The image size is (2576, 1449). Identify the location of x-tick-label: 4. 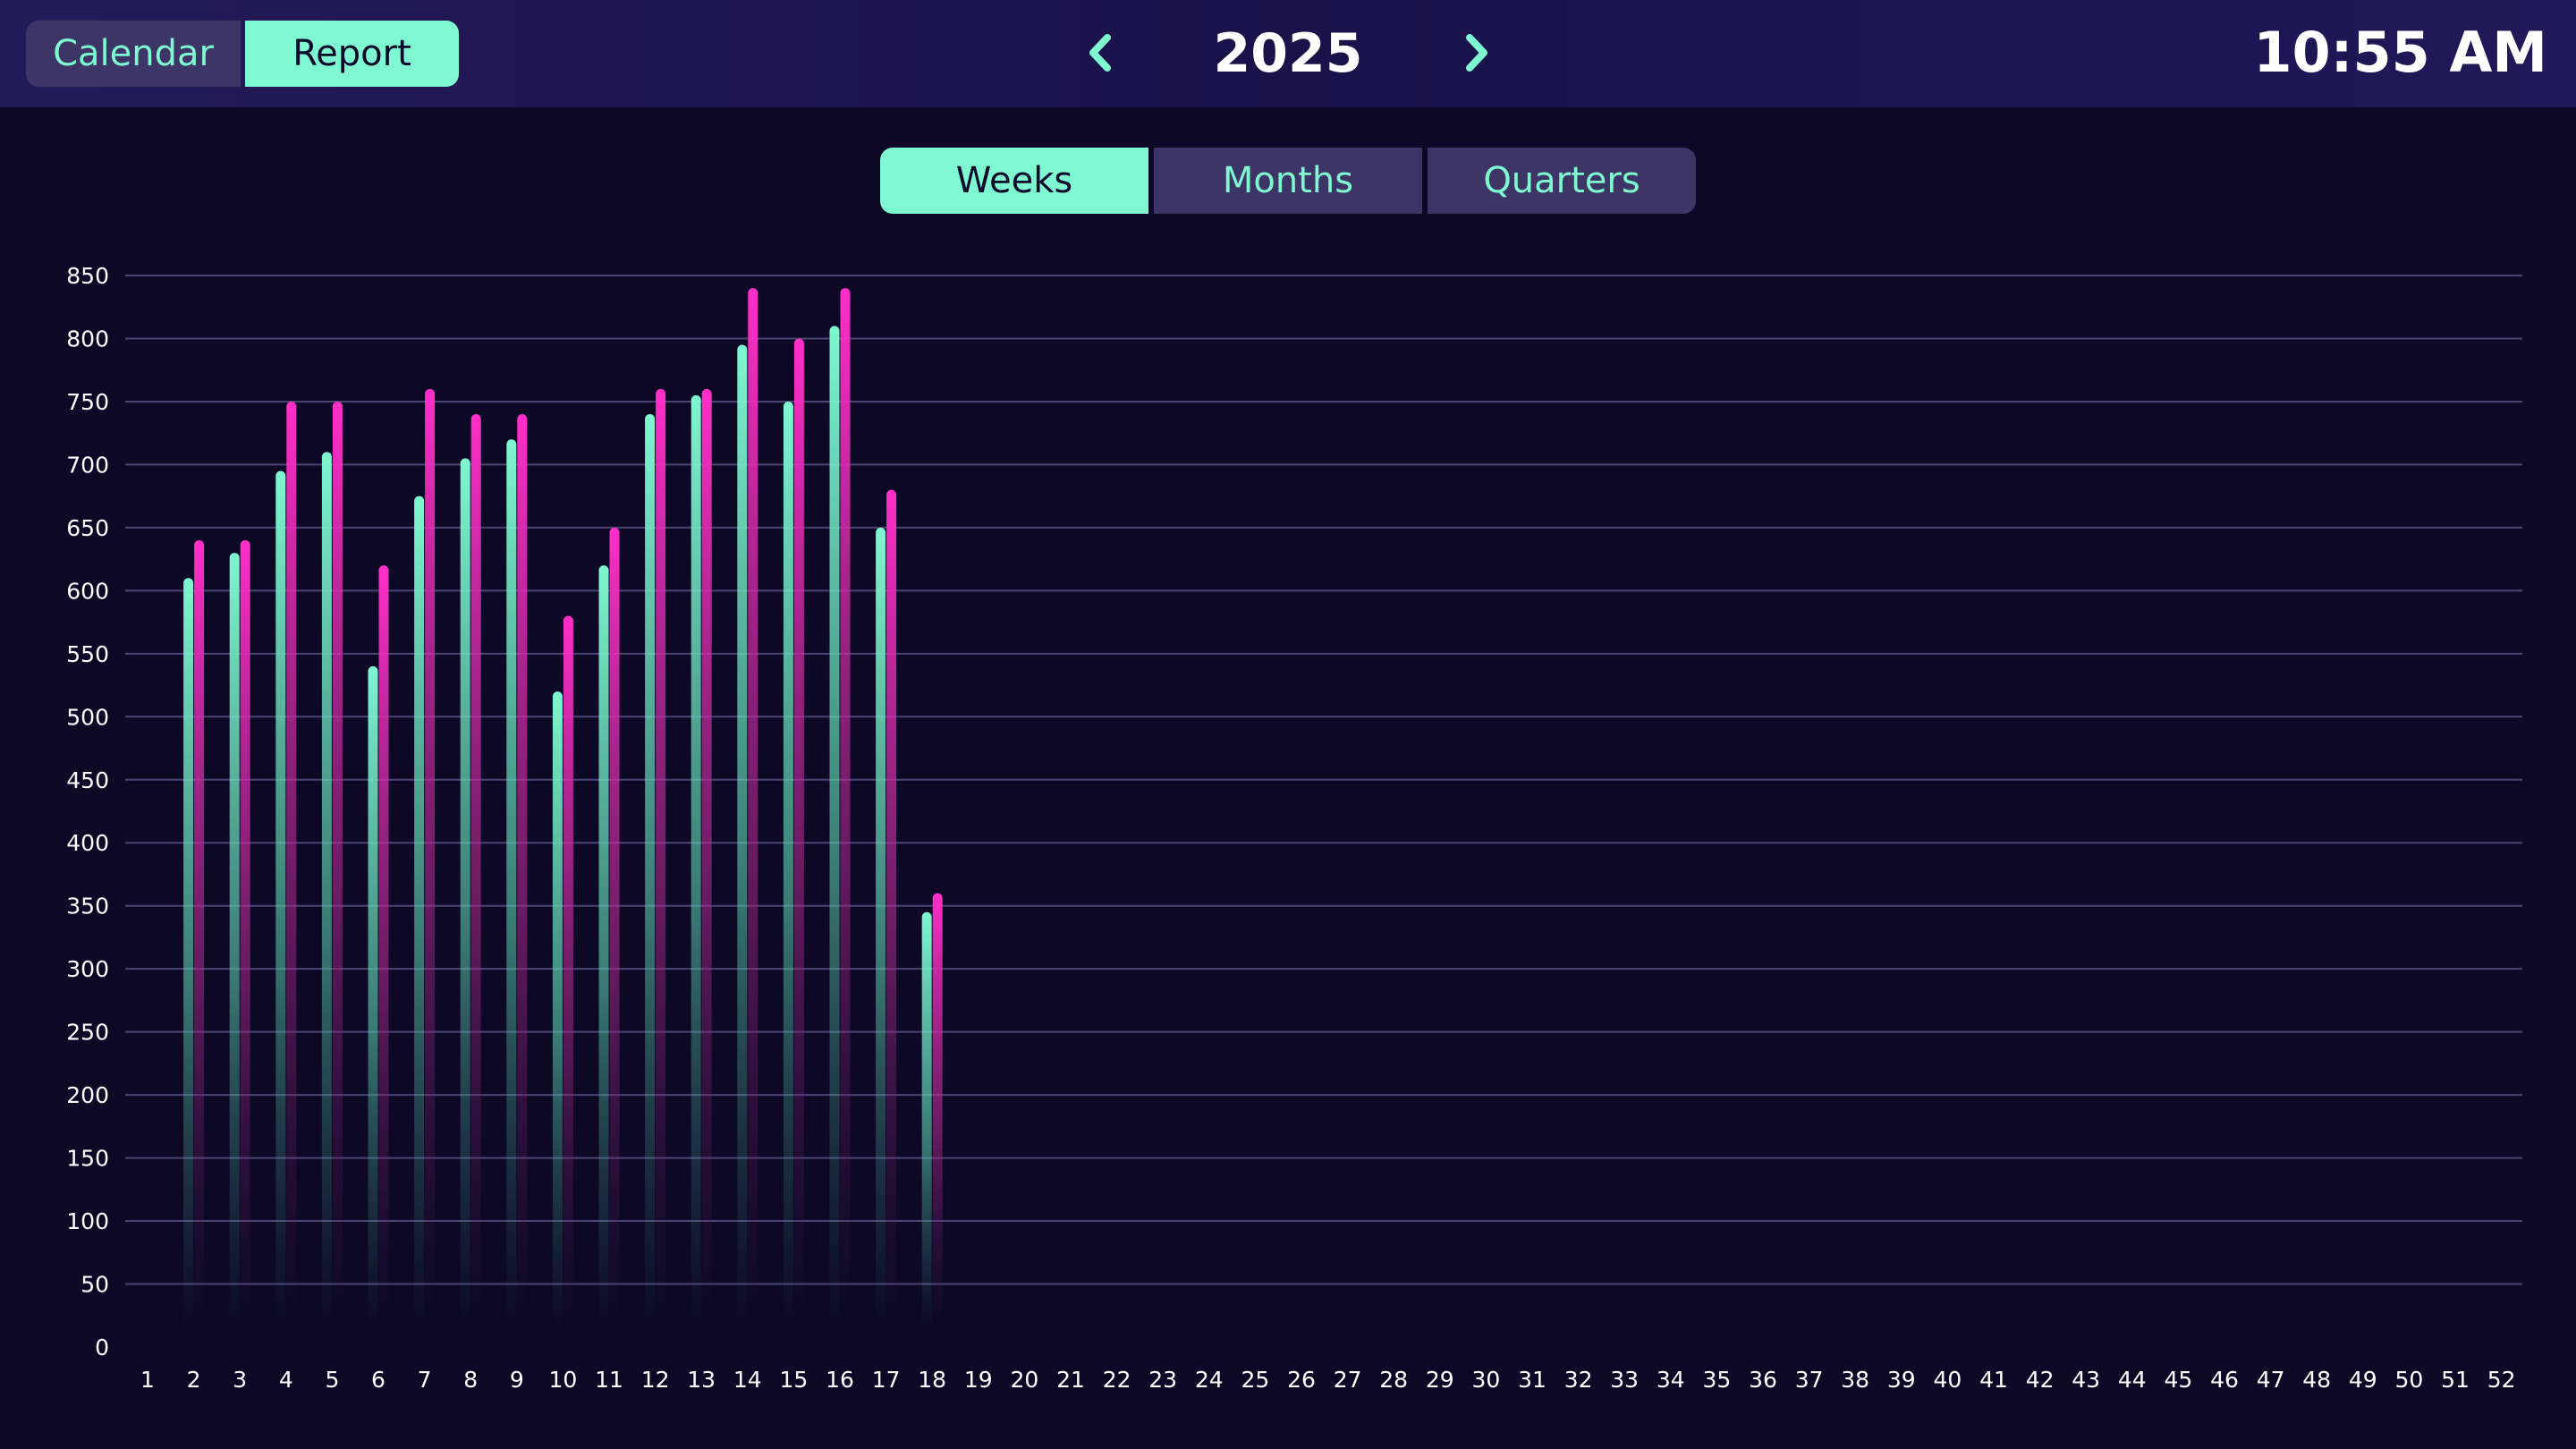
(286, 1380).